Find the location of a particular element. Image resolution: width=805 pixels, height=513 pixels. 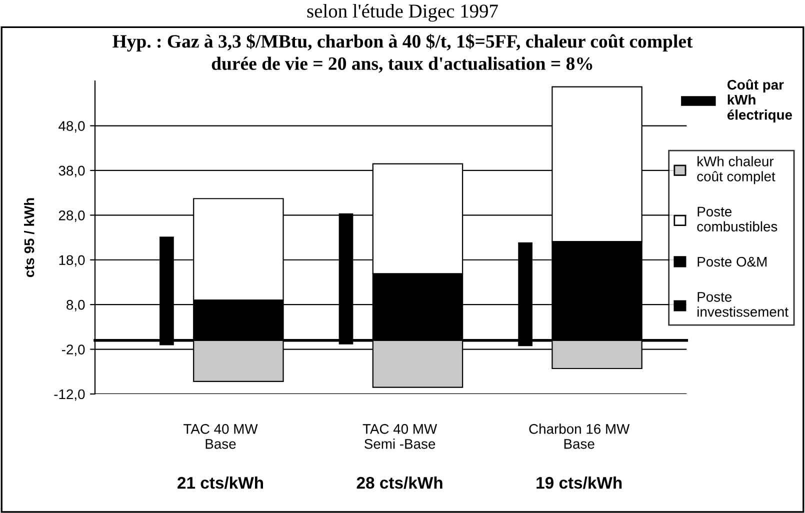

legend-label: Coût par kWh électrique is located at coordinates (759, 101).